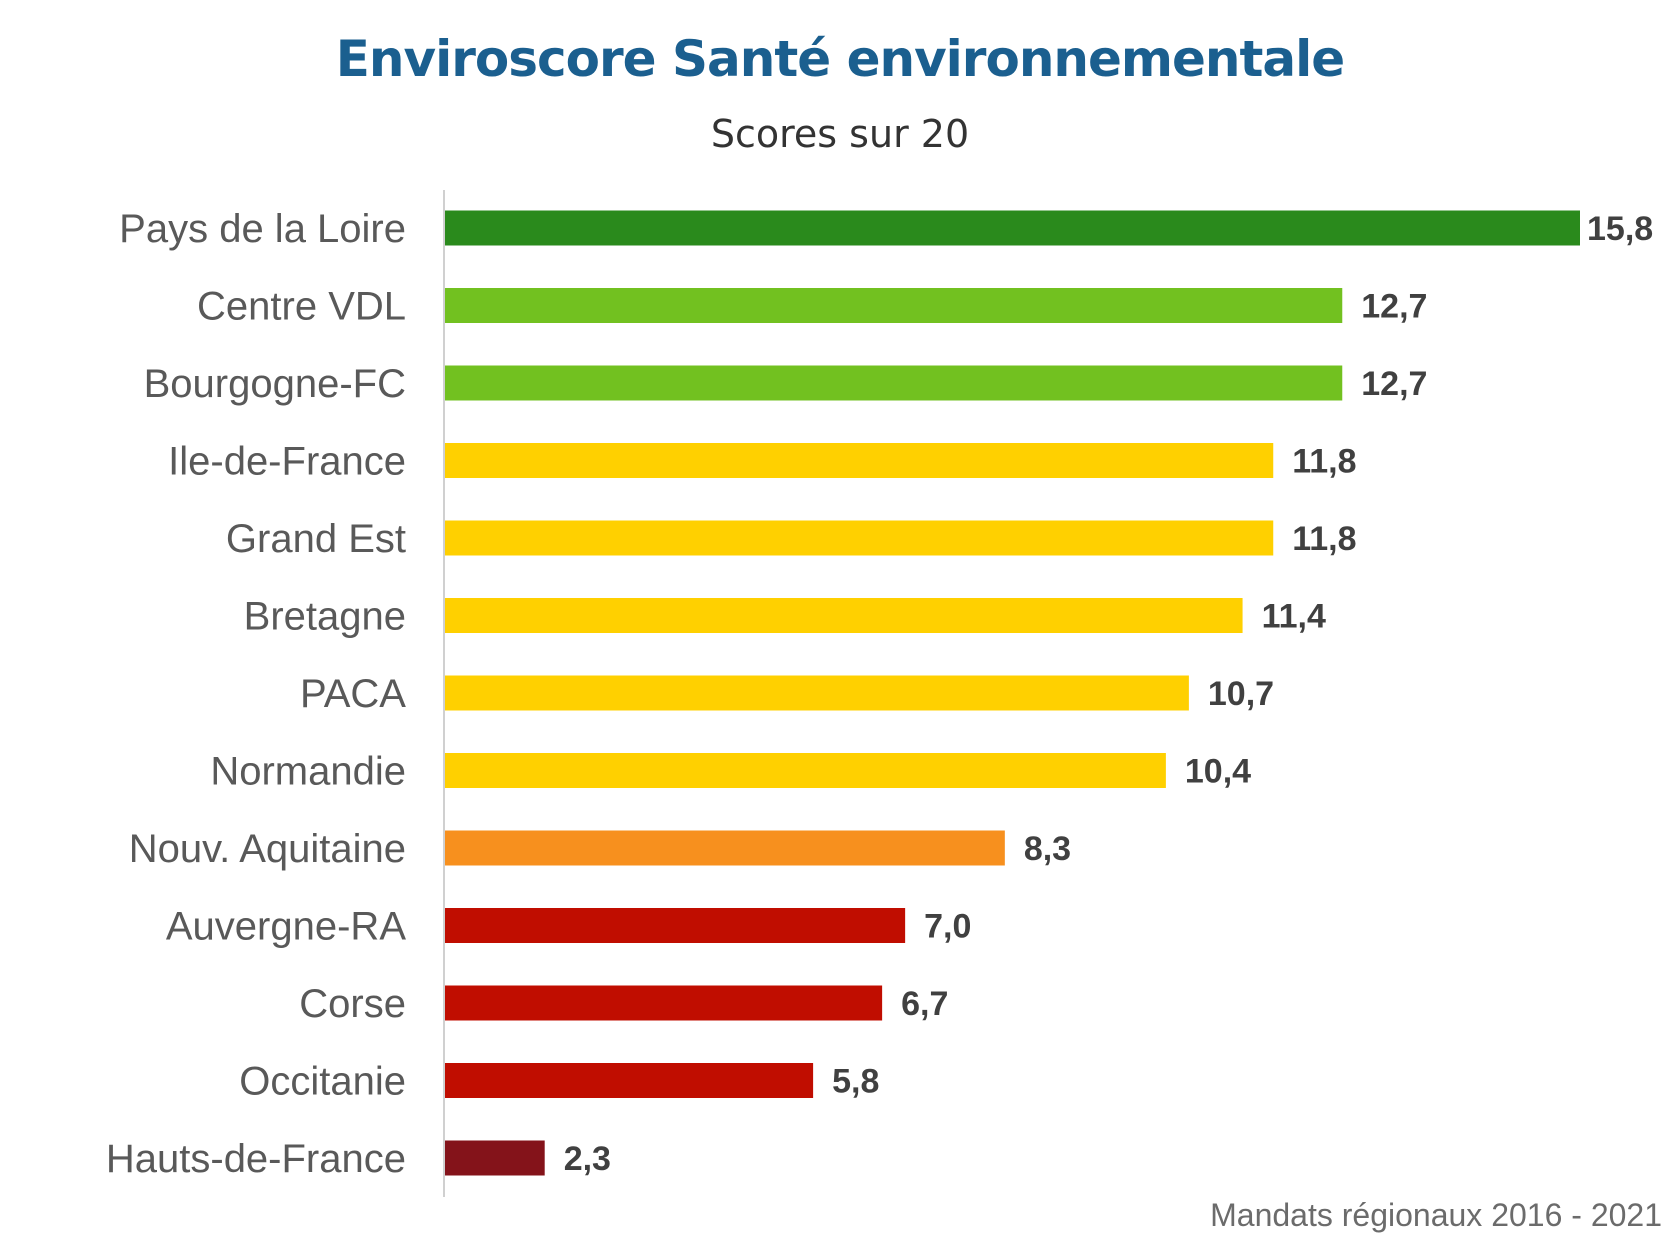  I want to click on data-label: 7,0, so click(947, 927).